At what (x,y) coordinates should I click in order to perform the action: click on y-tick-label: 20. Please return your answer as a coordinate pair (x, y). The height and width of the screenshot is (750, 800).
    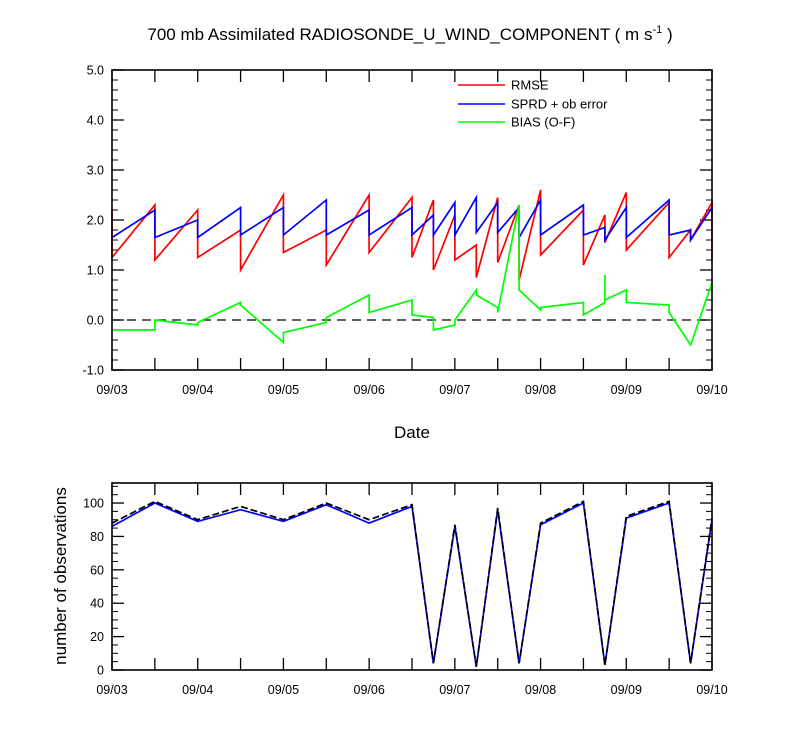
    Looking at the image, I should click on (97, 637).